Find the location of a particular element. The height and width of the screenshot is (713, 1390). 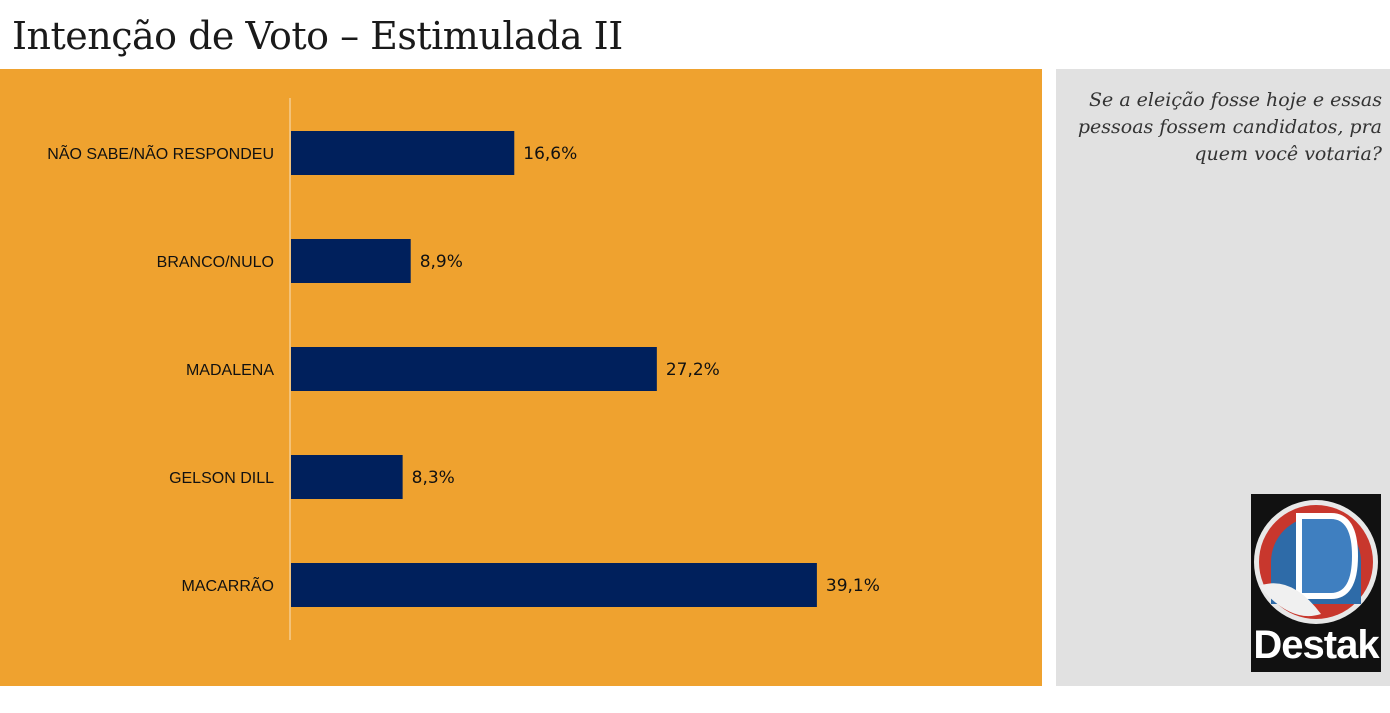

destak-logo: Destak is located at coordinates (1316, 583).